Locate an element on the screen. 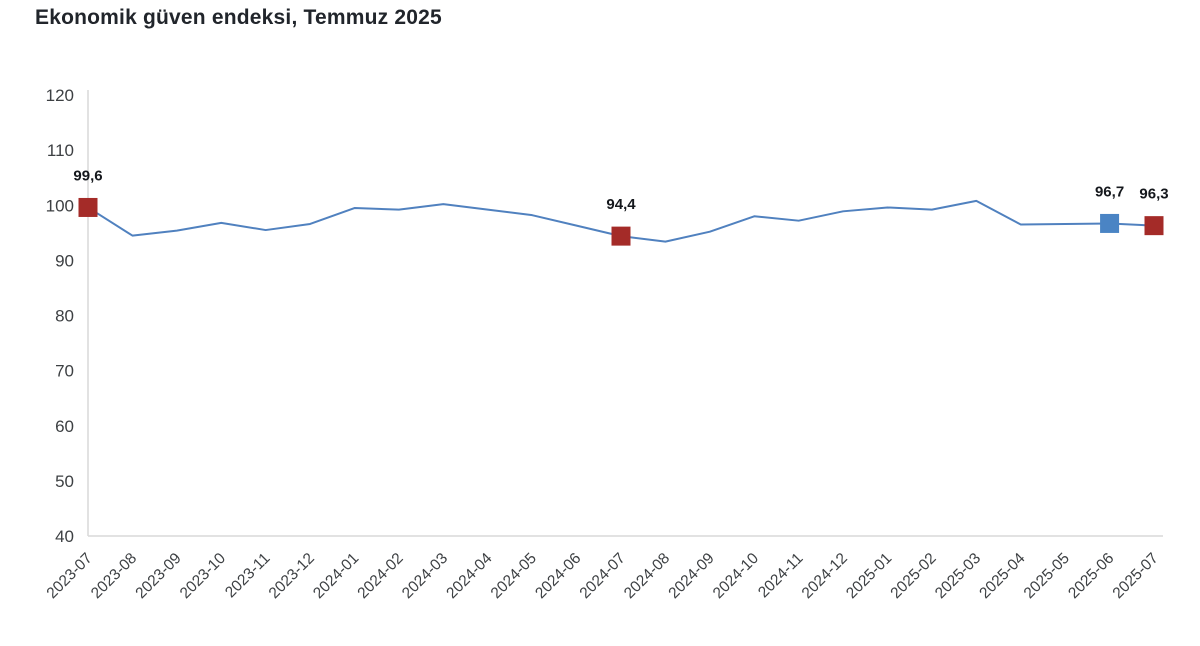  y-axis-tick-label: 80 is located at coordinates (64, 316).